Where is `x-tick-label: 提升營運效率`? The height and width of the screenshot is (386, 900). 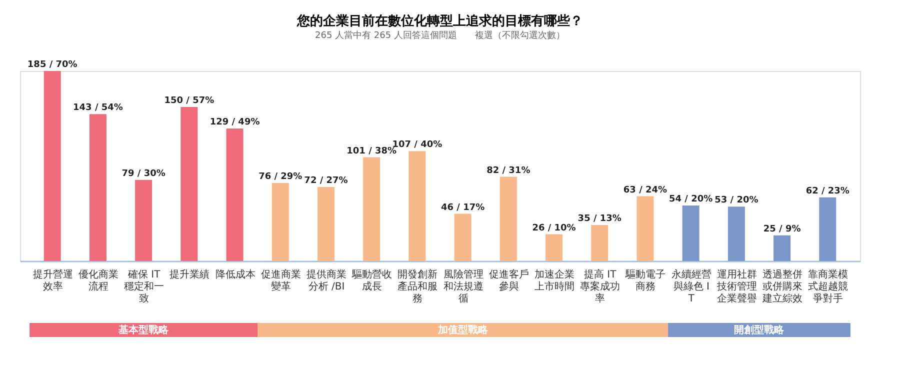
x-tick-label: 提升營運效率 is located at coordinates (52, 280).